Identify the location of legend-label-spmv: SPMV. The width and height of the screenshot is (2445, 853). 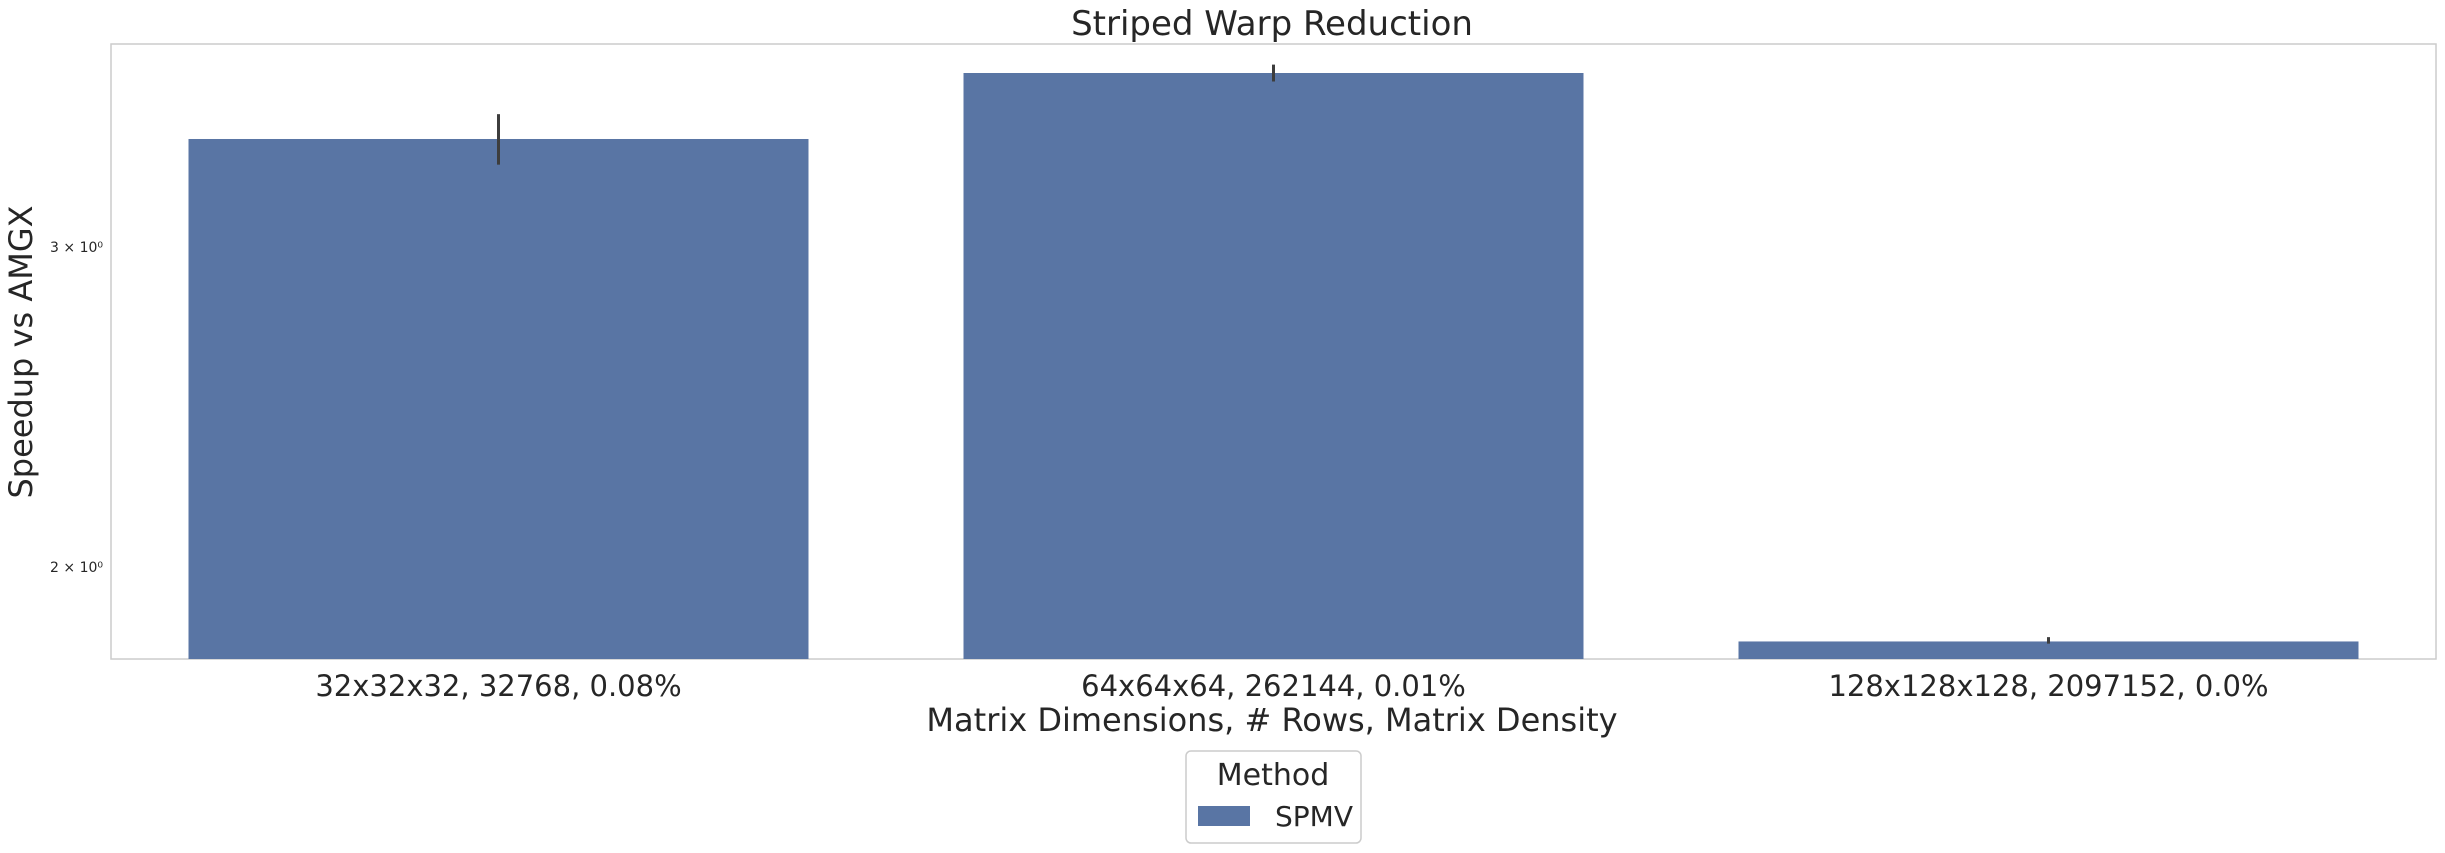
(1314, 816).